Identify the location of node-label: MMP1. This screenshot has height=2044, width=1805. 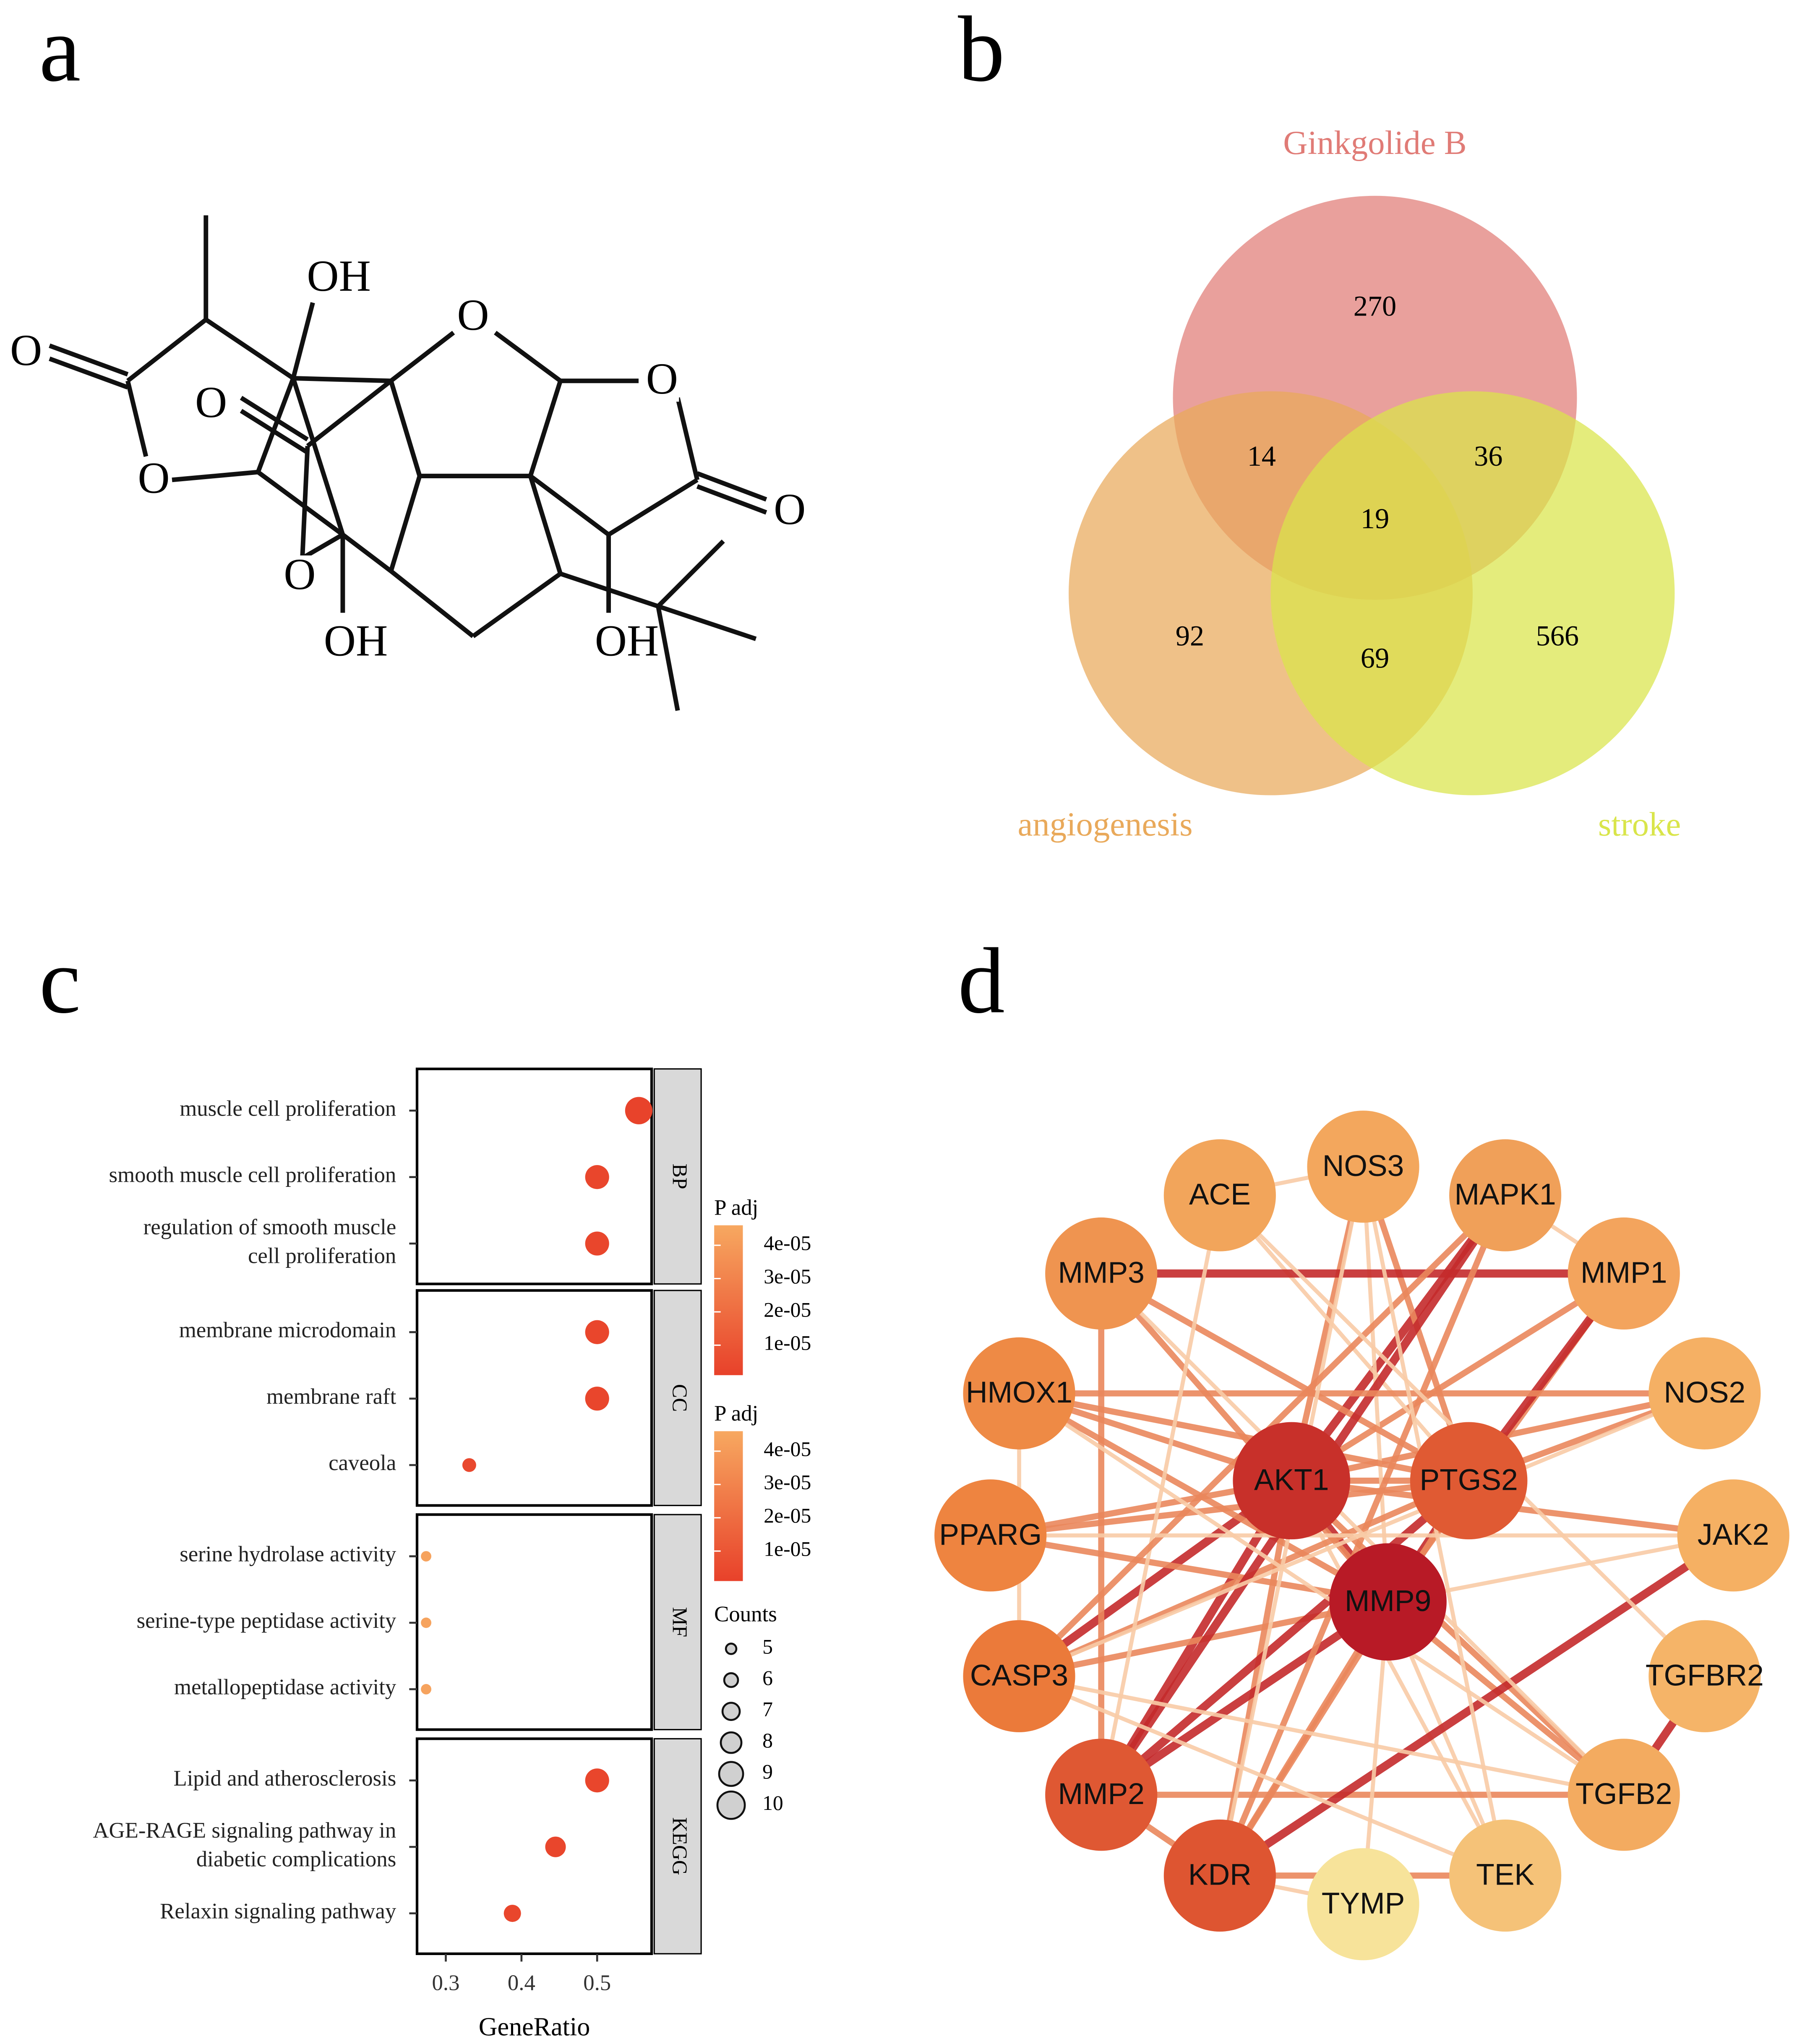
(1624, 1272).